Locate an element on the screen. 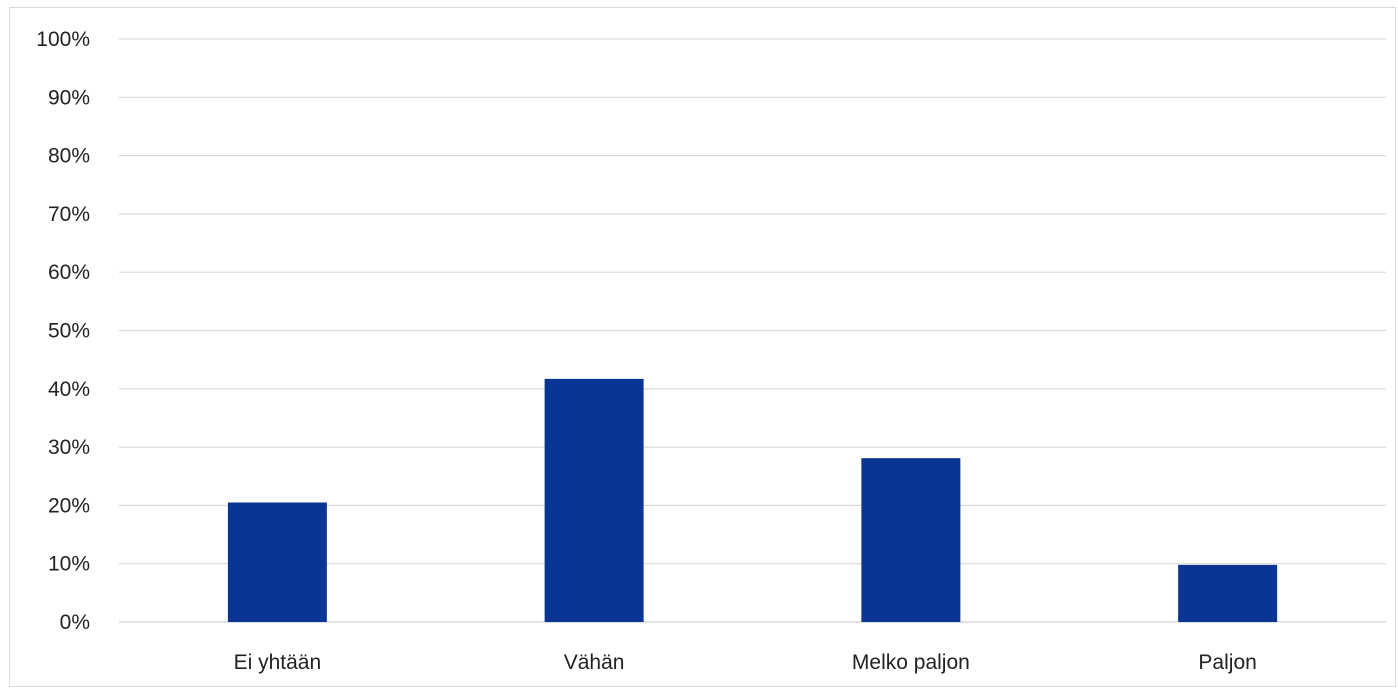 The width and height of the screenshot is (1398, 689). x-axis-labels: Ei yhtään Vähän Melko paljon Paljon is located at coordinates (745, 662).